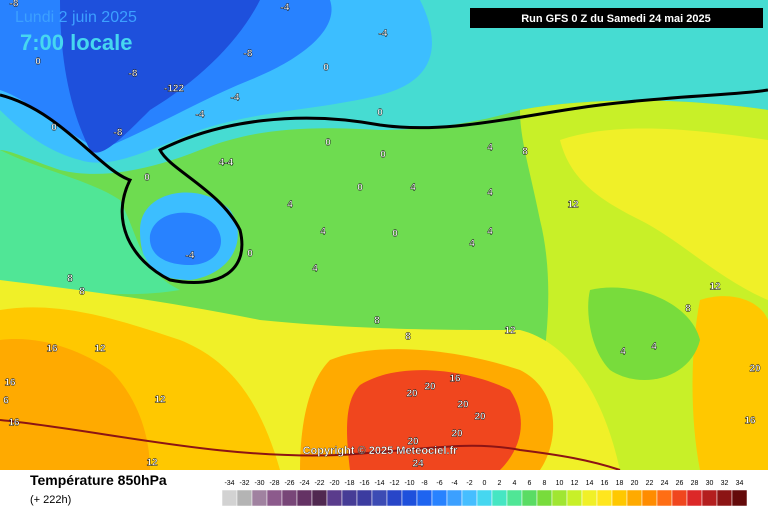 Image resolution: width=768 pixels, height=517 pixels. Describe the element at coordinates (680, 483) in the screenshot. I see `legend-value: 26` at that location.